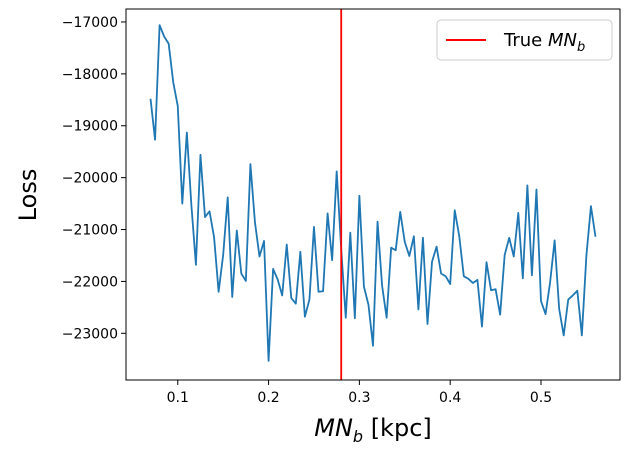 This screenshot has width=631, height=454. What do you see at coordinates (397, 428) in the screenshot?
I see `x-axis-label-unit: [kpc]` at bounding box center [397, 428].